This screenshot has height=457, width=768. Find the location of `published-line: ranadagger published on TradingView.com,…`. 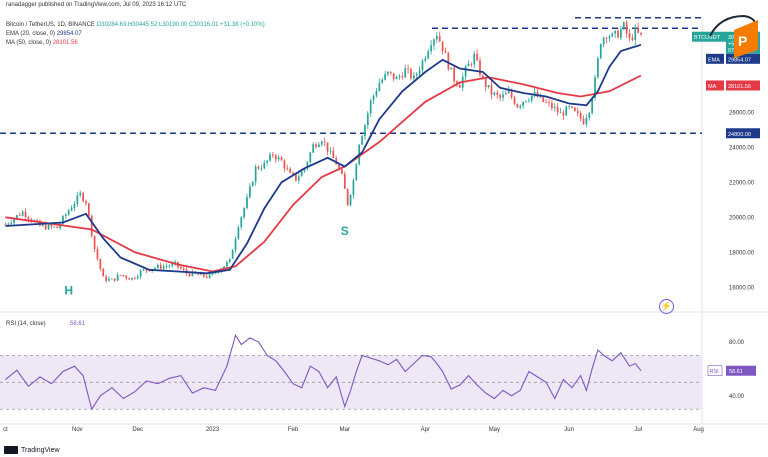

published-line: ranadagger published on TradingView.com,… is located at coordinates (96, 5).